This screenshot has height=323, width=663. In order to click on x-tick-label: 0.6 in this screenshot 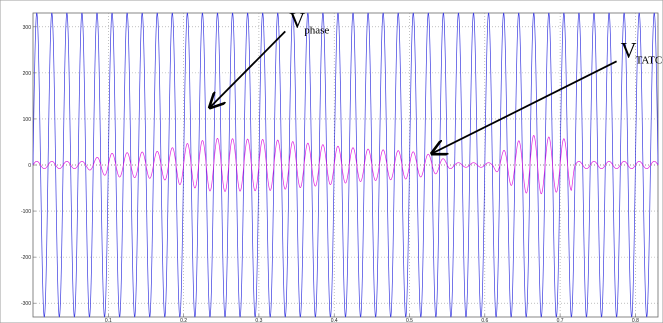, I will do `click(484, 320)`.